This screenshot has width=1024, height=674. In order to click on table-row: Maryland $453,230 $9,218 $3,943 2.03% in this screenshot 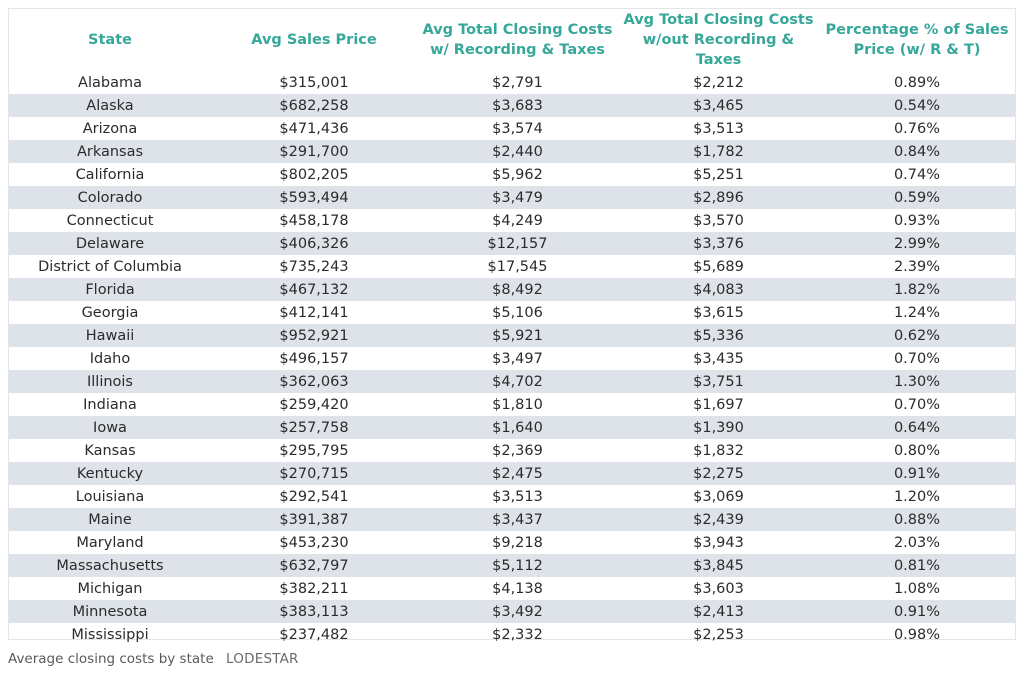, I will do `click(512, 542)`.